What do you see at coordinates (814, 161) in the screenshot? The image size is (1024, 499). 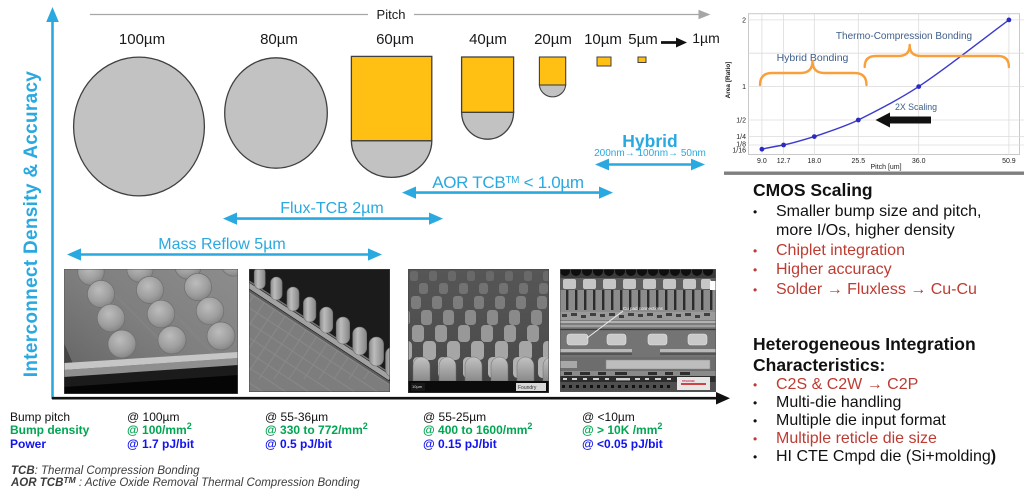 I see `svg-text: 18.0` at bounding box center [814, 161].